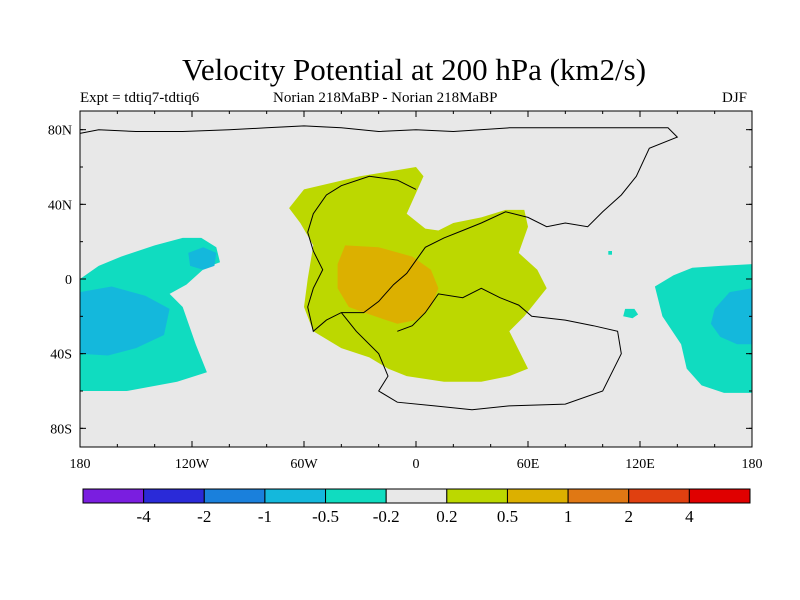 Image resolution: width=800 pixels, height=600 pixels. I want to click on y-tick-label: 40S, so click(61, 355).